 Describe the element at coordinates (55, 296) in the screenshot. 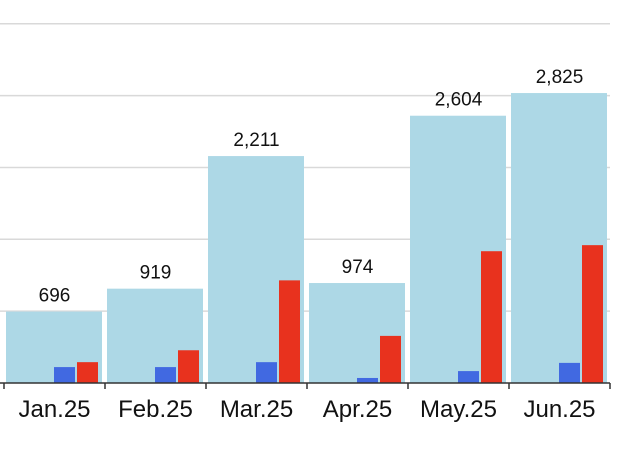

I see `data-label-Jan.25: 696` at that location.